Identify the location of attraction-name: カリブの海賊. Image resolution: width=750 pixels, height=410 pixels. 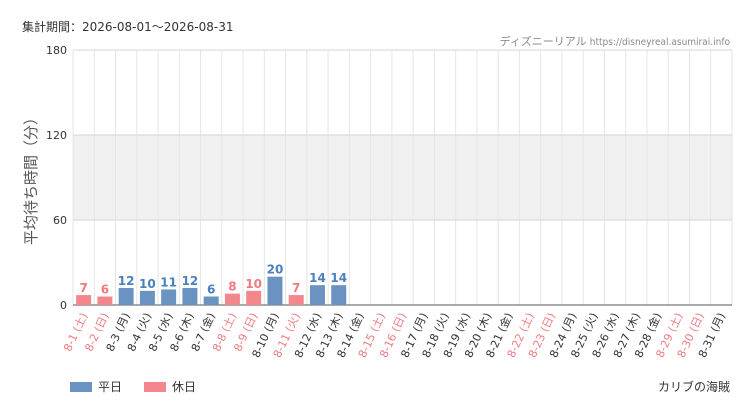
(693, 387).